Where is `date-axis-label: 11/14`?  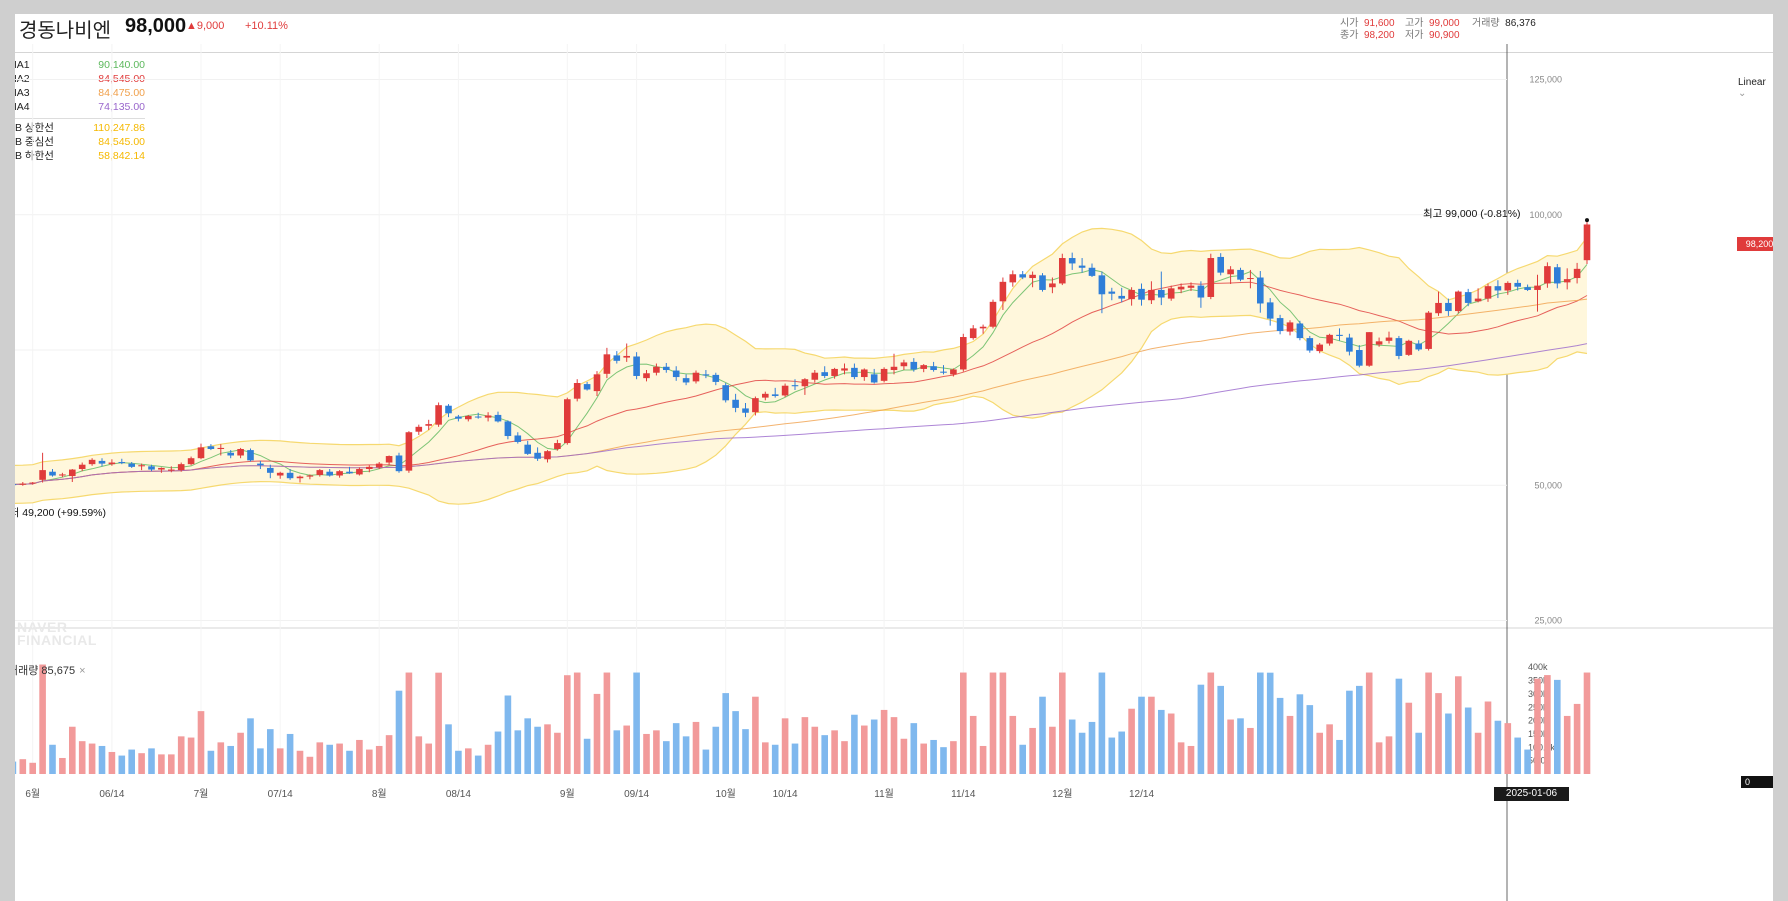 date-axis-label: 11/14 is located at coordinates (963, 794).